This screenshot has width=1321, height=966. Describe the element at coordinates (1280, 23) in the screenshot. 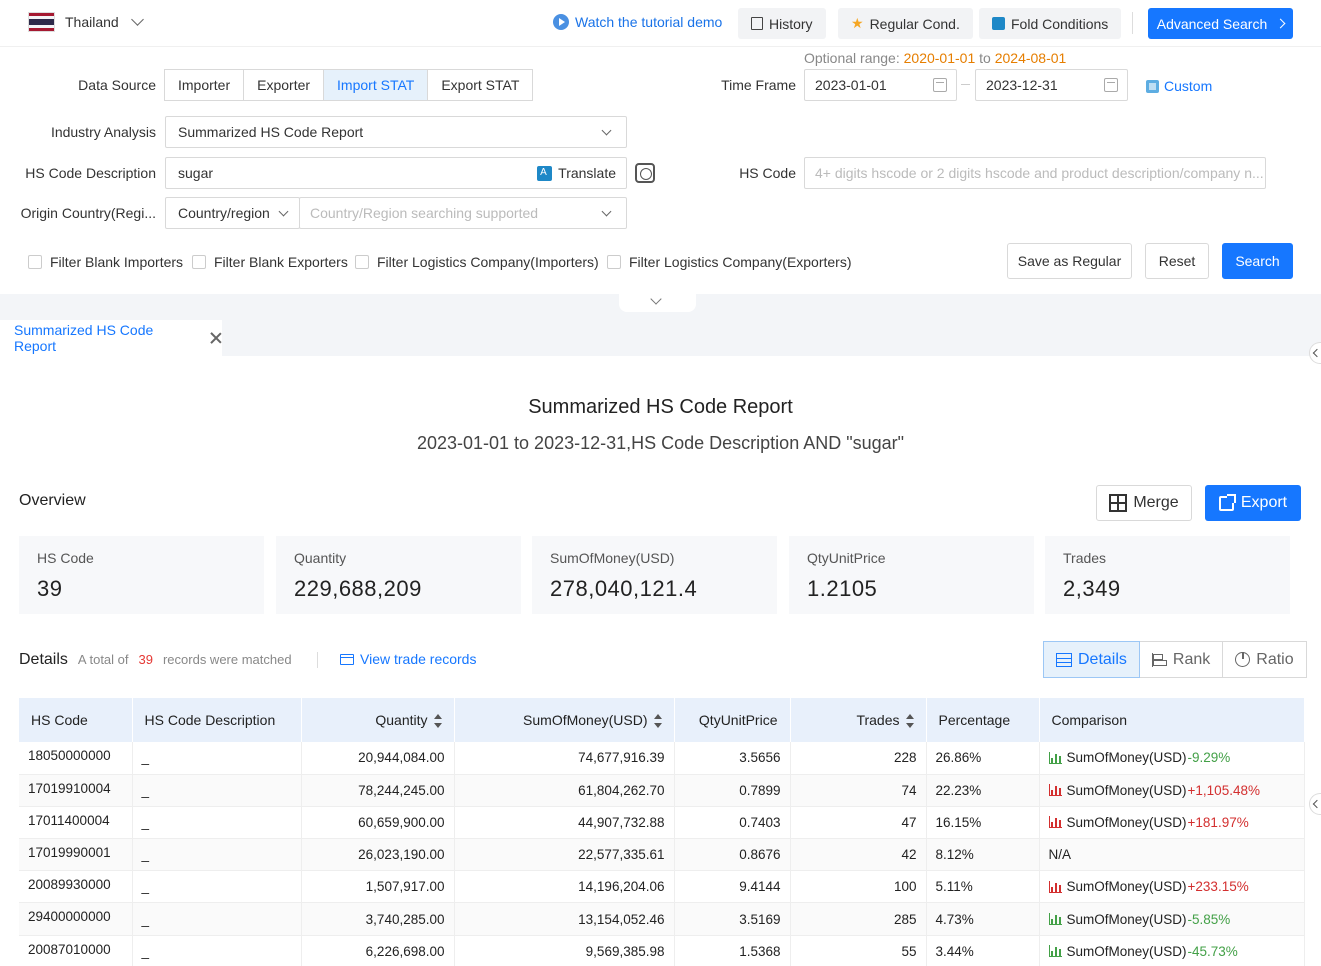

I see `chevron-right-icon` at that location.